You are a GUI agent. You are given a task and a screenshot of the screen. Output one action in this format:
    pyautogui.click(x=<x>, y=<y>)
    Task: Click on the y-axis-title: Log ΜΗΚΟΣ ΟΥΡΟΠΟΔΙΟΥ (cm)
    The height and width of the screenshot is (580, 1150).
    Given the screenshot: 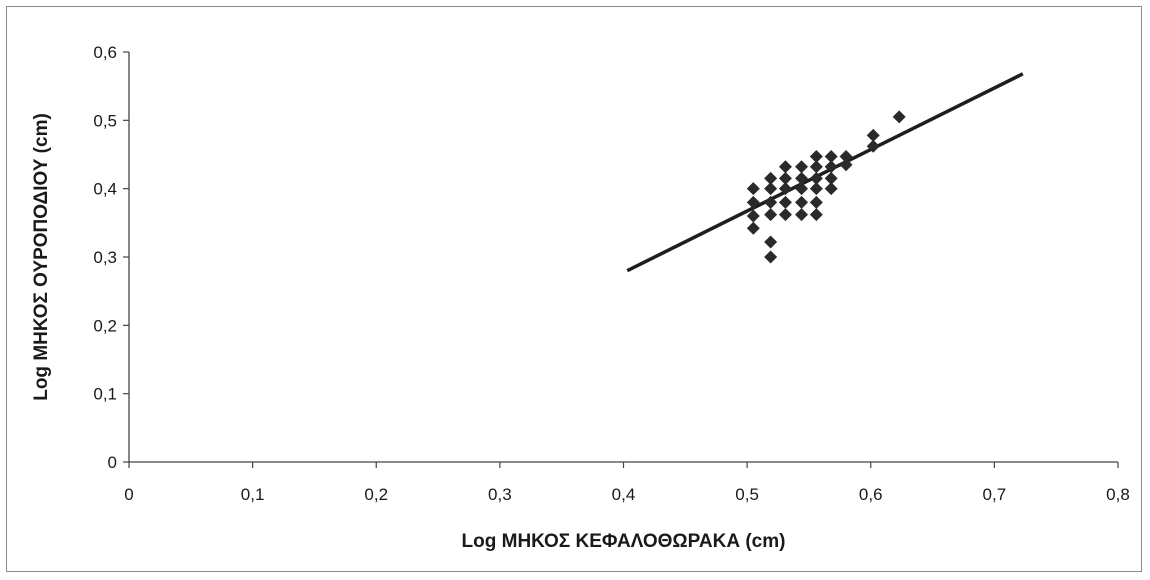 What is the action you would take?
    pyautogui.click(x=41, y=257)
    